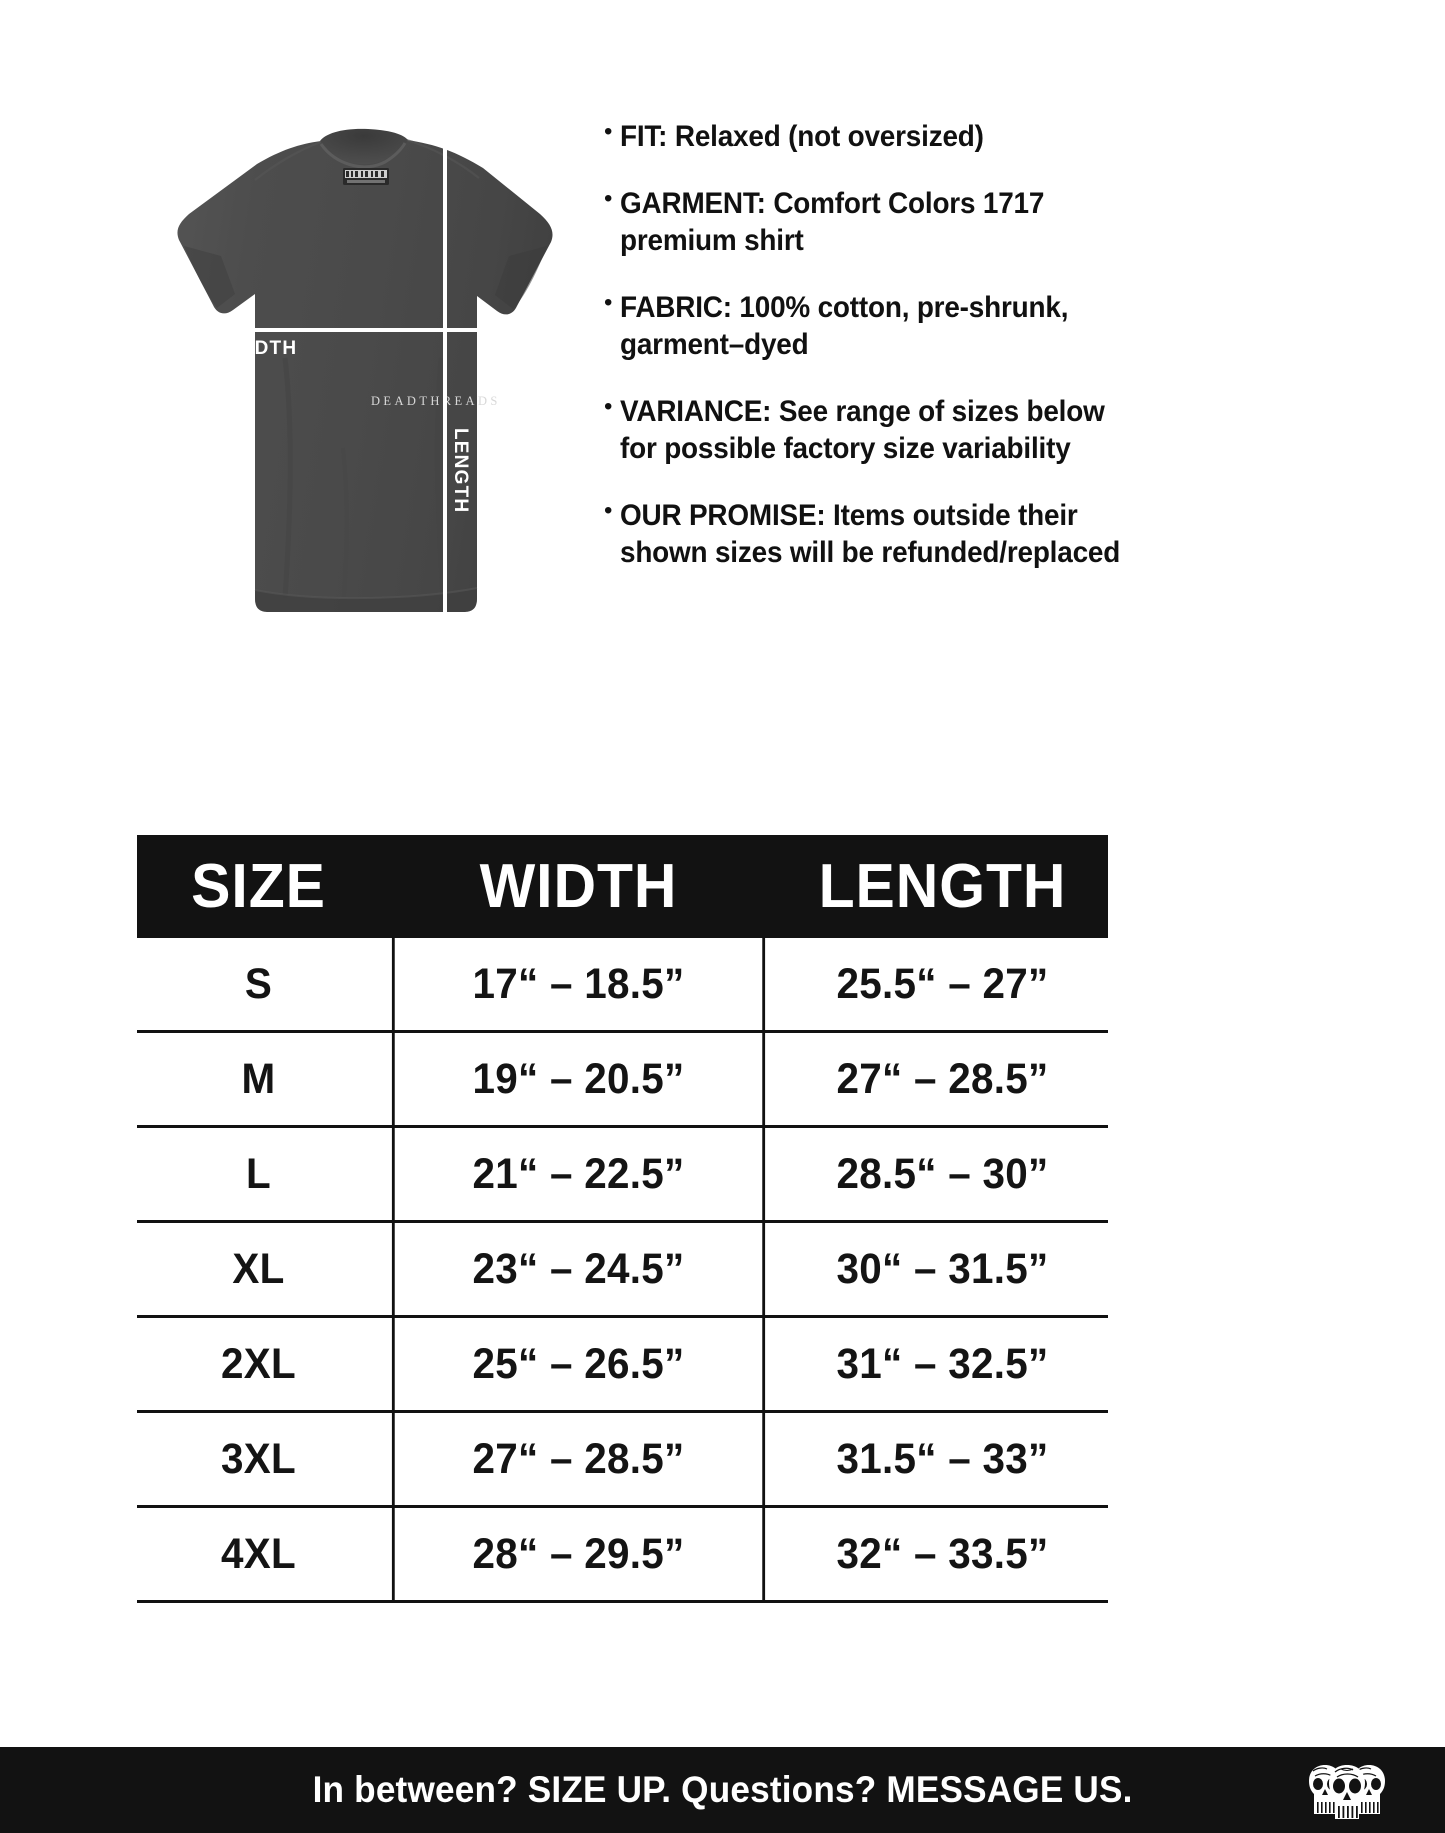 The height and width of the screenshot is (1833, 1445). I want to click on spec-item-fit: • FIT: Relaxed (not oversized), so click(894, 137).